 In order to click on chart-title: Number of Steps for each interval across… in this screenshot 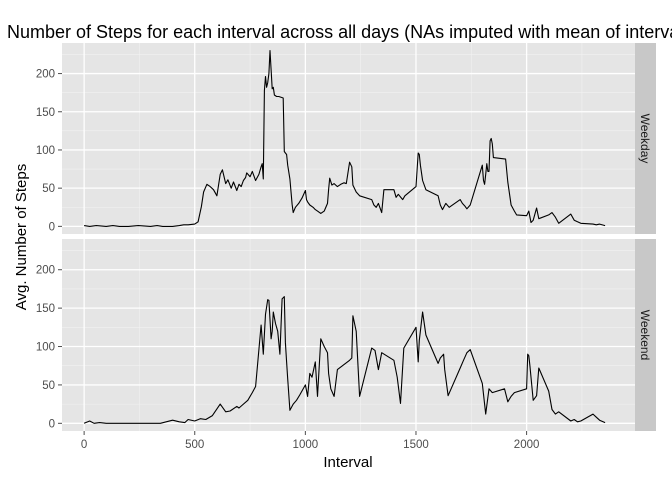, I will do `click(339, 32)`.